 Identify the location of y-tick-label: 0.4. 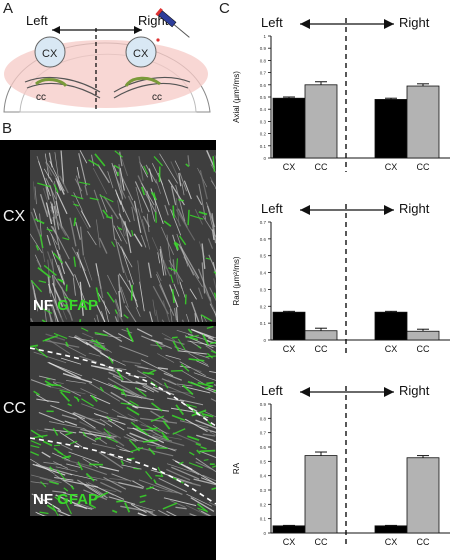
(263, 476).